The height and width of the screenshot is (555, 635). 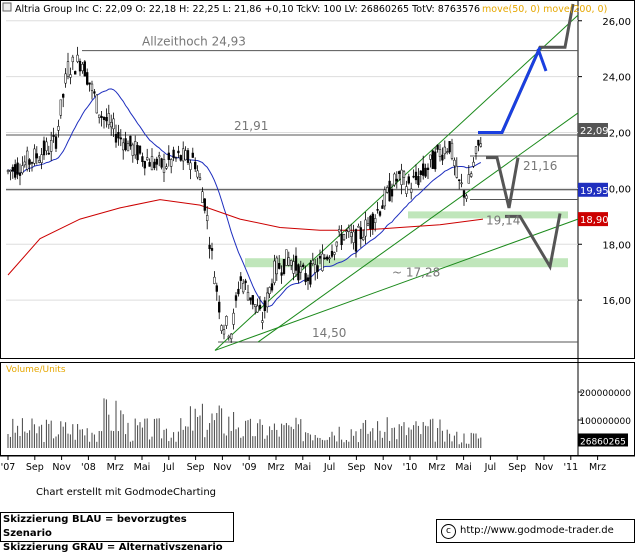 What do you see at coordinates (168, 467) in the screenshot?
I see `x-tick-label: Jul` at bounding box center [168, 467].